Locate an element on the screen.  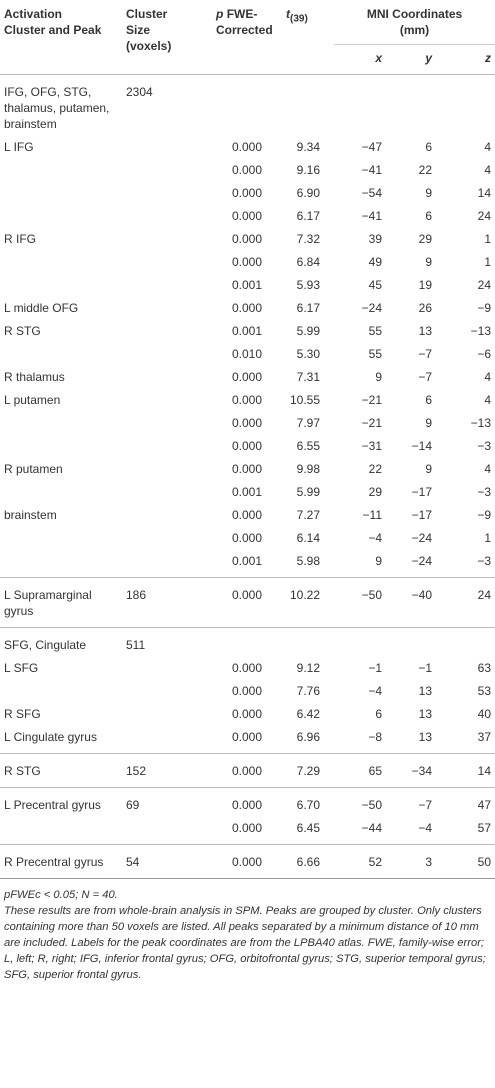
x-coord: 45 is located at coordinates (375, 285).